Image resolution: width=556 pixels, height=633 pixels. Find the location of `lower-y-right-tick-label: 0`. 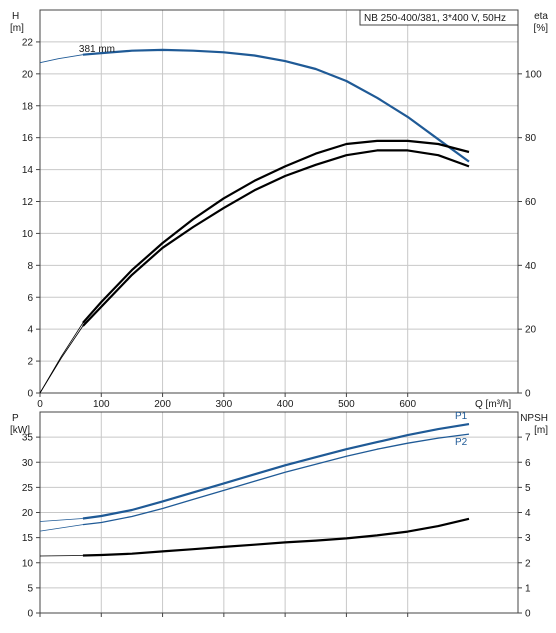

lower-y-right-tick-label: 0 is located at coordinates (528, 614).